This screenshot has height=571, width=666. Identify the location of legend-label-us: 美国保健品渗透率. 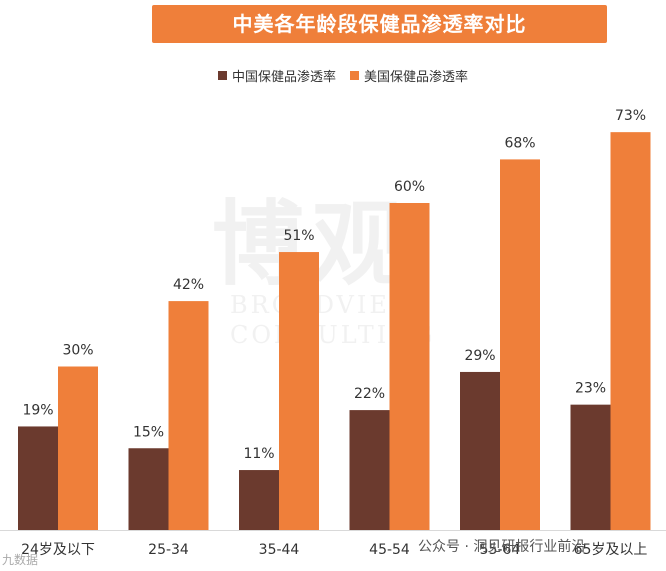
(416, 77).